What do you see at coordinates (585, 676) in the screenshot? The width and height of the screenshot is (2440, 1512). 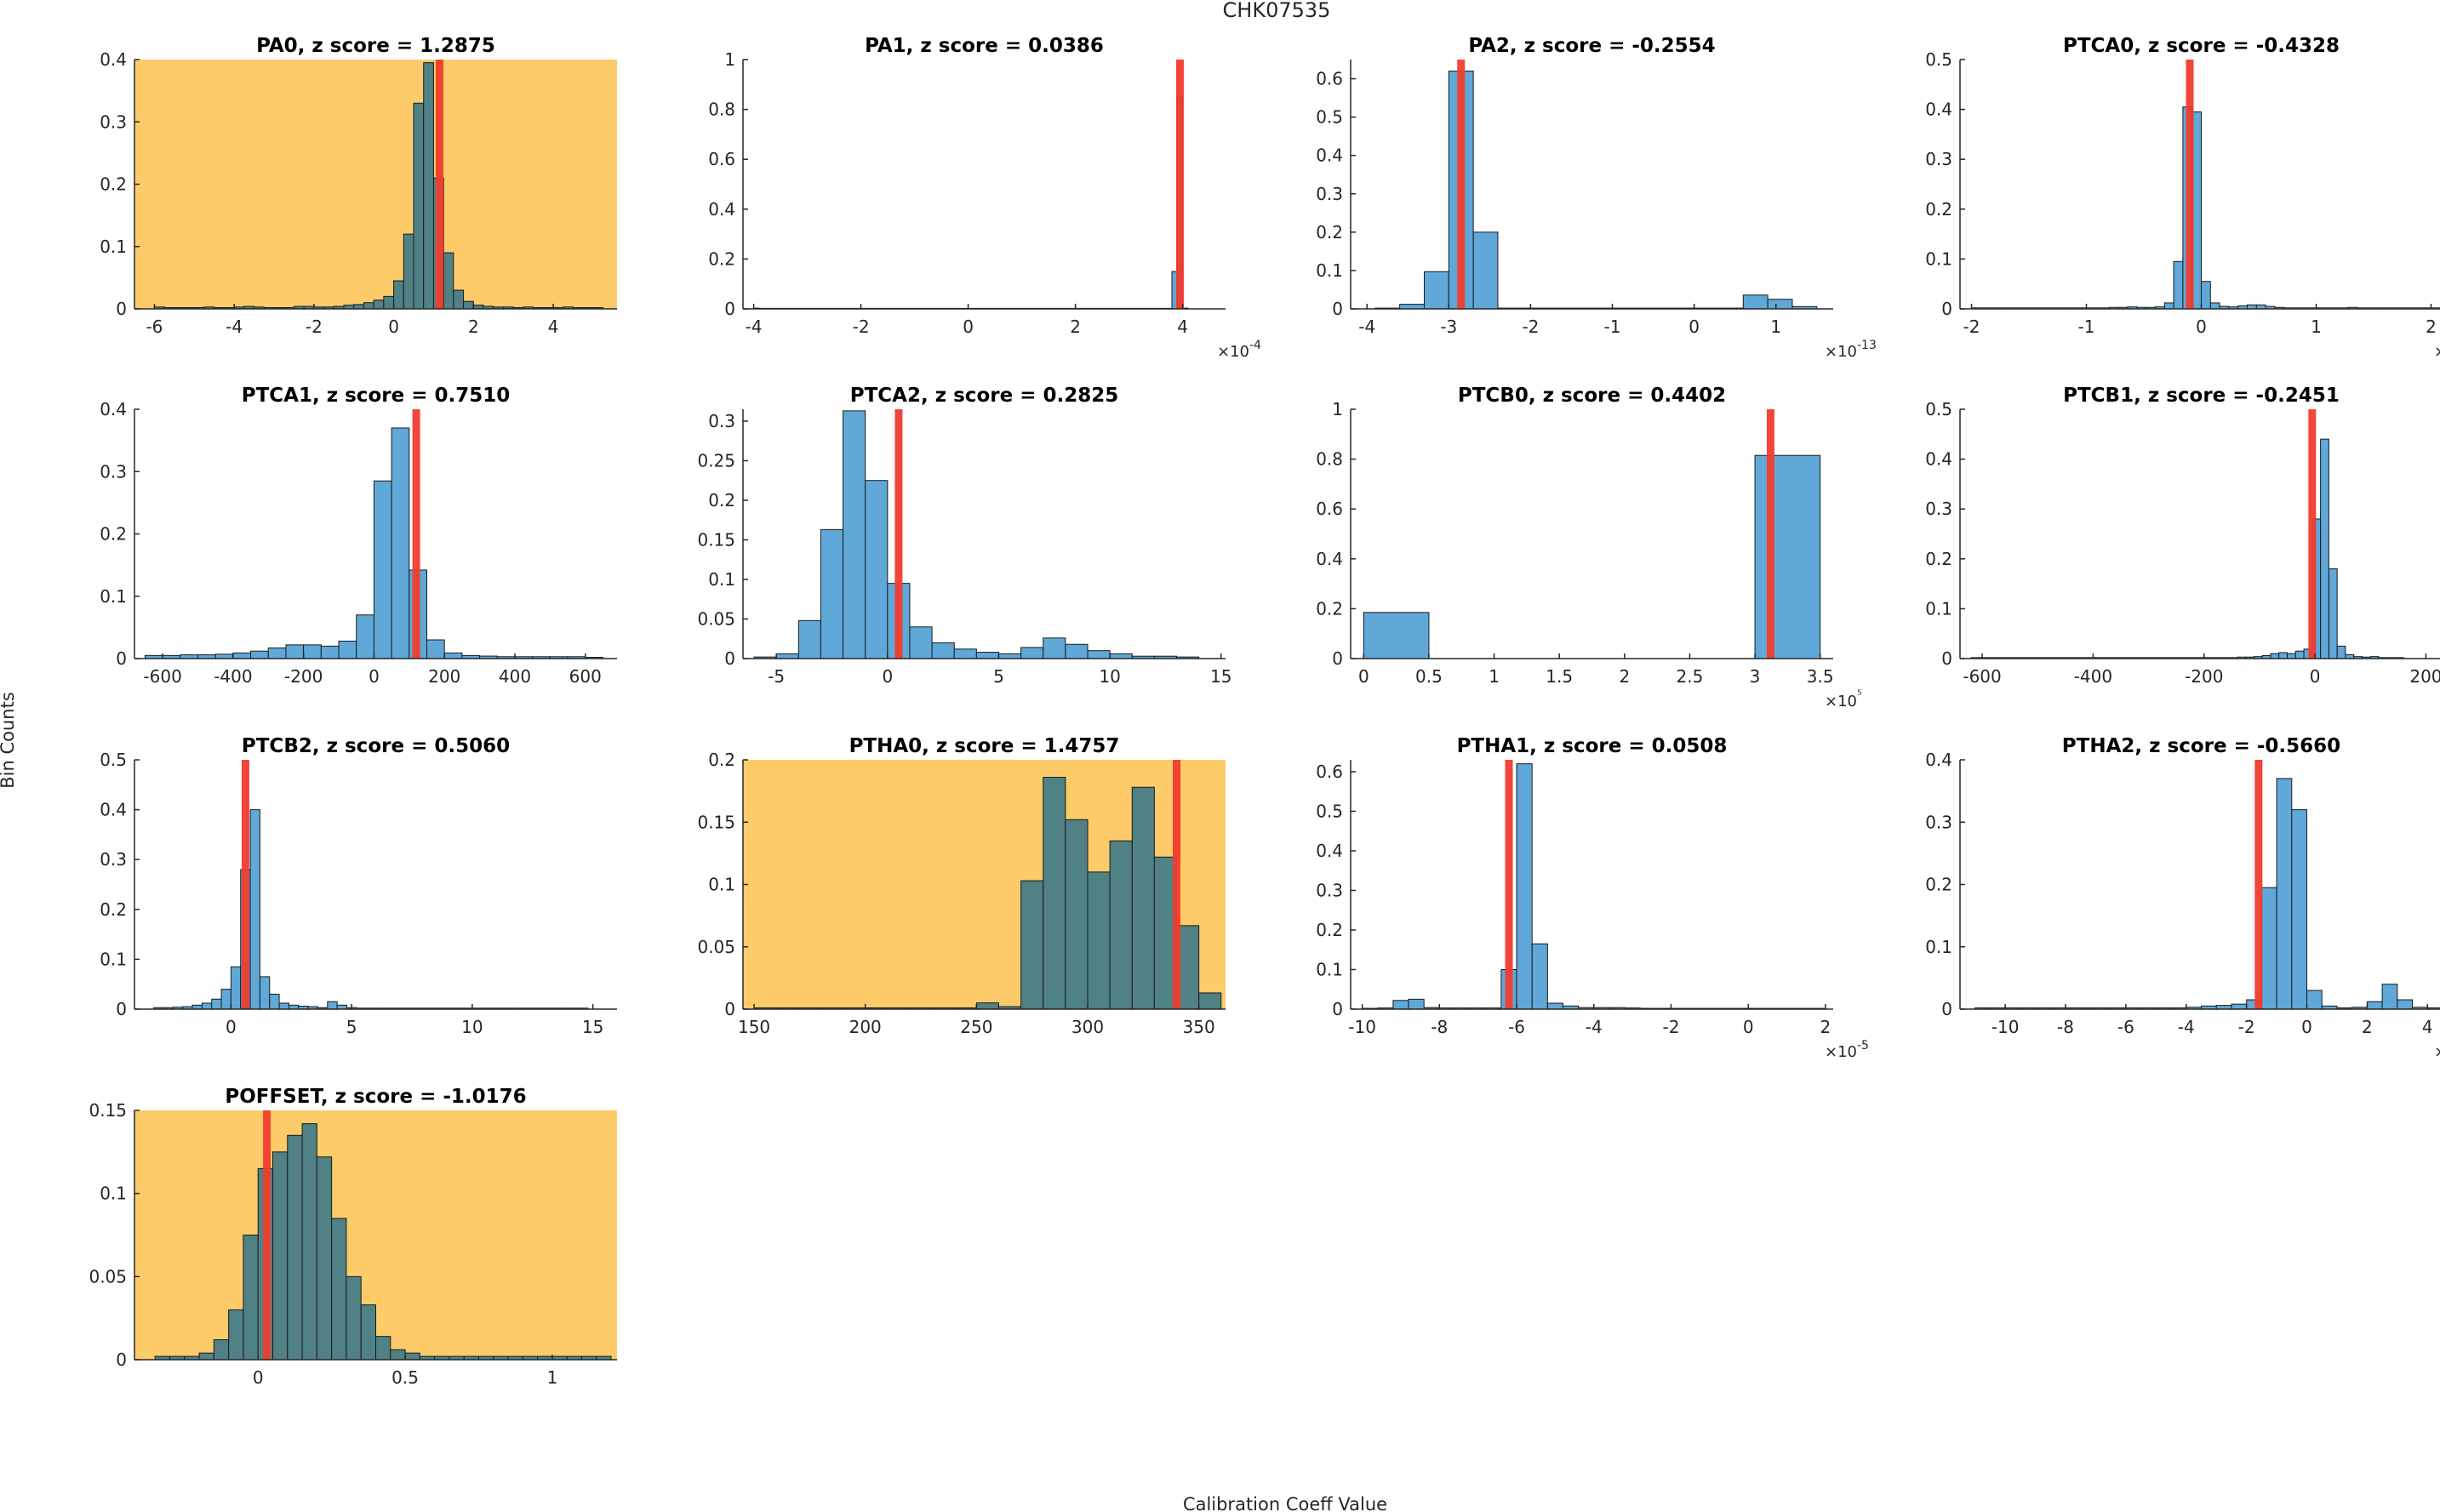 I see `x-tick-label: 600` at bounding box center [585, 676].